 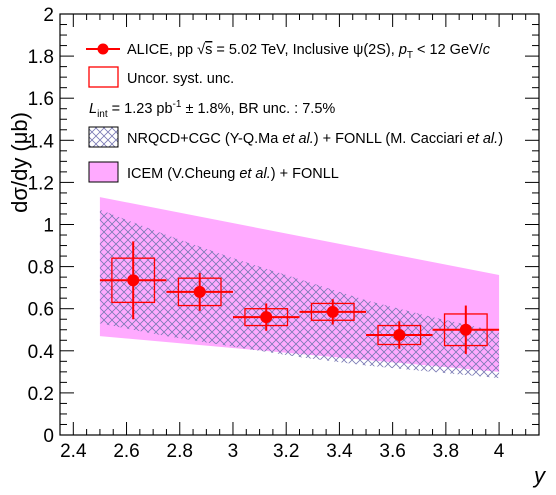 What do you see at coordinates (41, 183) in the screenshot?
I see `y-tick-label: 1.2` at bounding box center [41, 183].